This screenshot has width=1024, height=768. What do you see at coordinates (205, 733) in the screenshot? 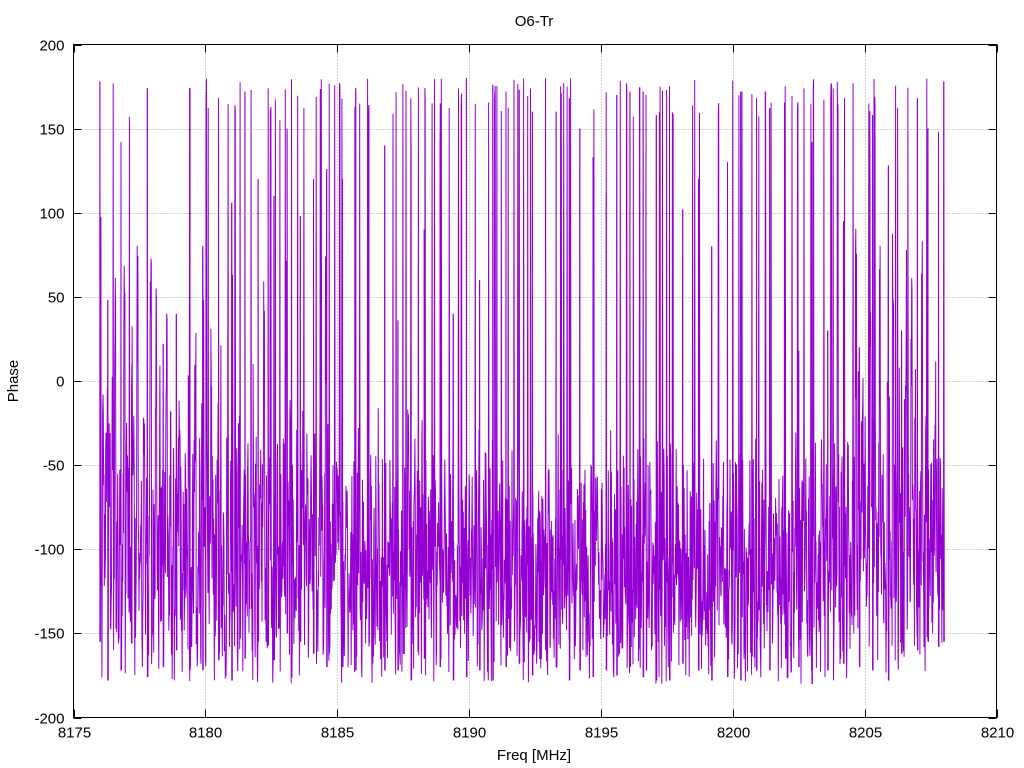
I see `x-tick-label: 8180` at bounding box center [205, 733].